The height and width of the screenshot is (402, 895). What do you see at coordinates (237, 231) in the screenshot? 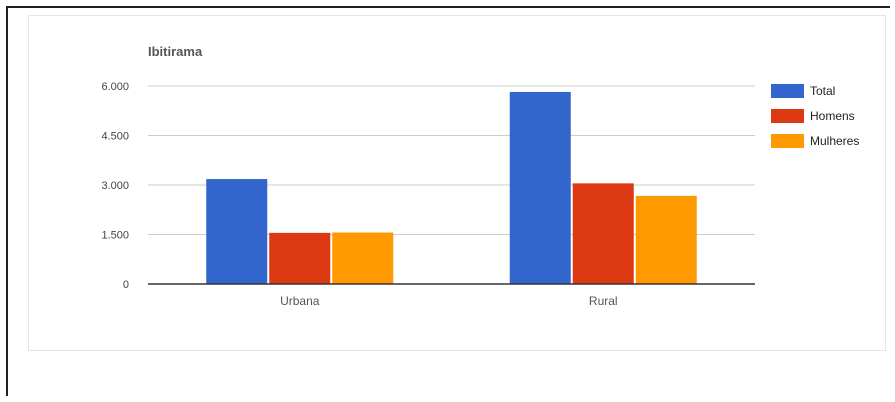
I see `bar-total-urbana` at bounding box center [237, 231].